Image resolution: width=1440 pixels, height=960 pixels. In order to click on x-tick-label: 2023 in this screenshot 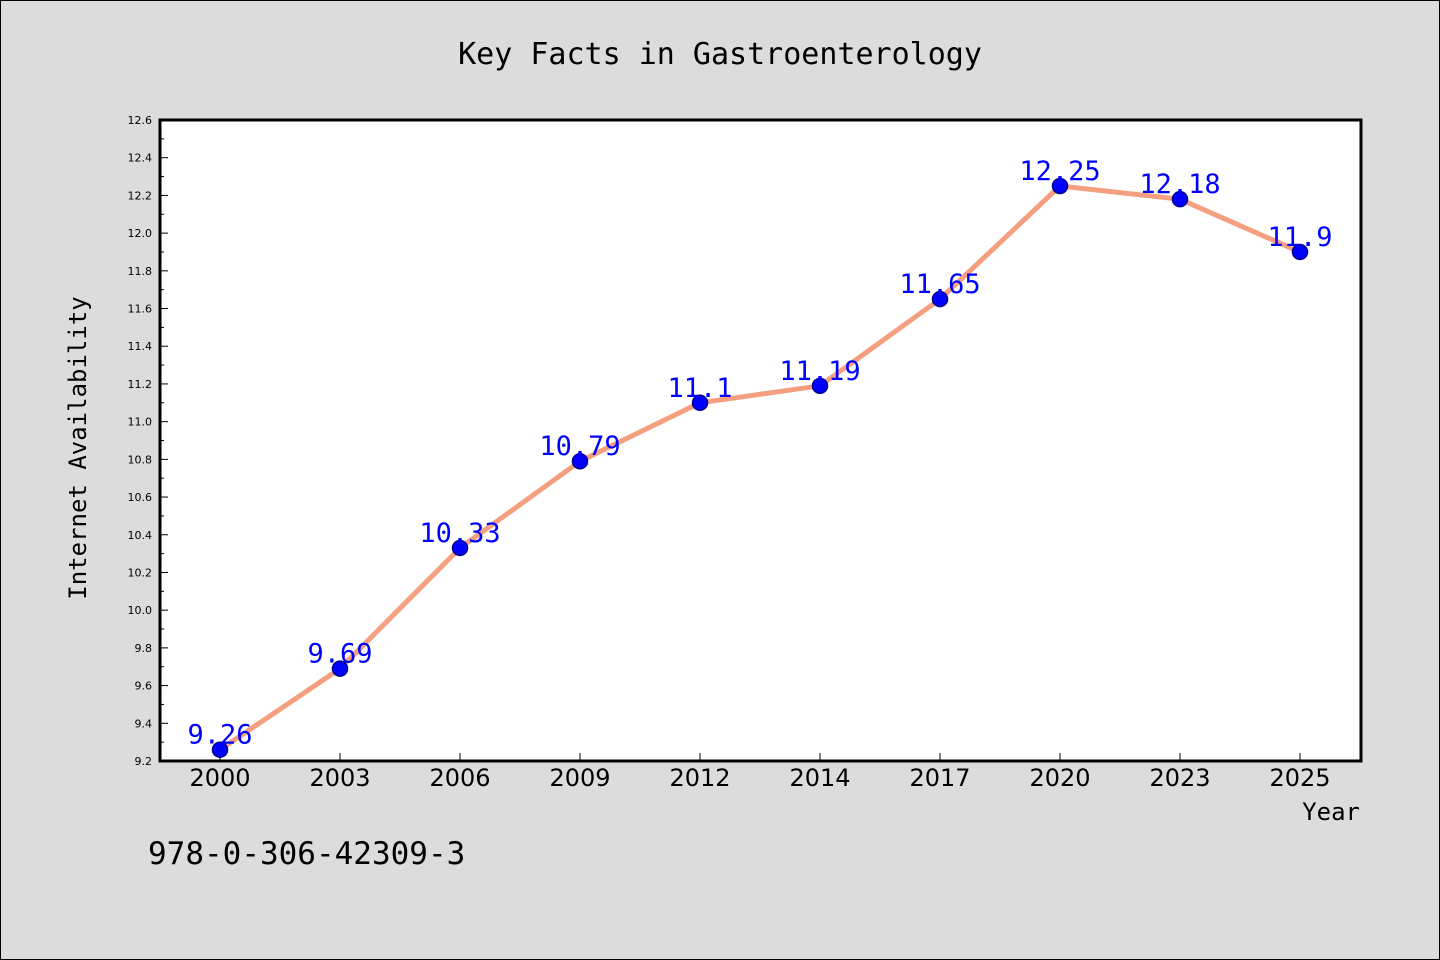, I will do `click(1179, 778)`.